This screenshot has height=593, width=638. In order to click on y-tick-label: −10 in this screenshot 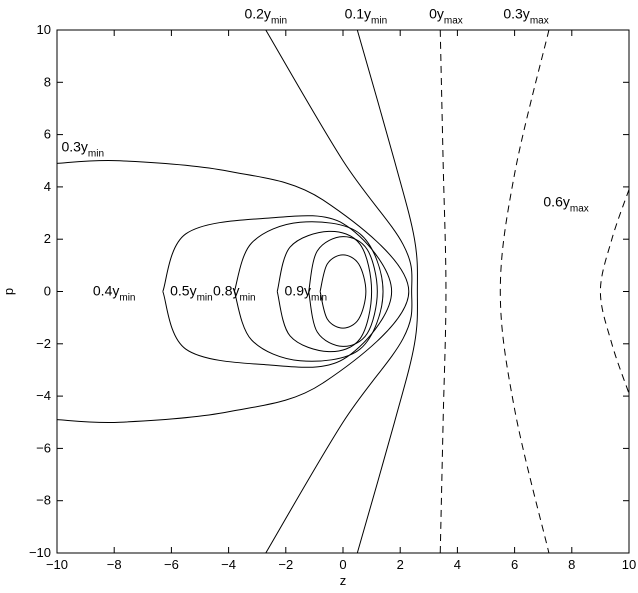, I will do `click(40, 552)`.